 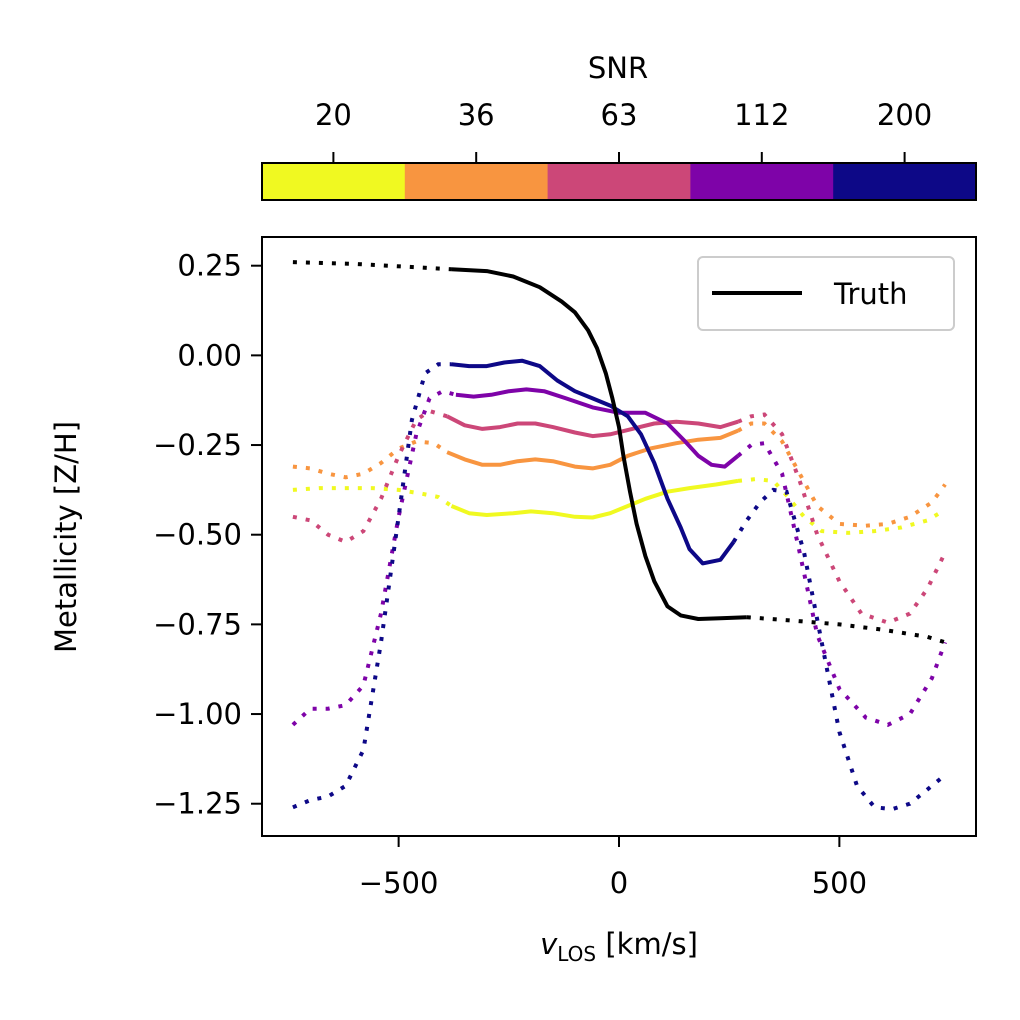 I want to click on colorbar-segments, so click(x=619, y=181).